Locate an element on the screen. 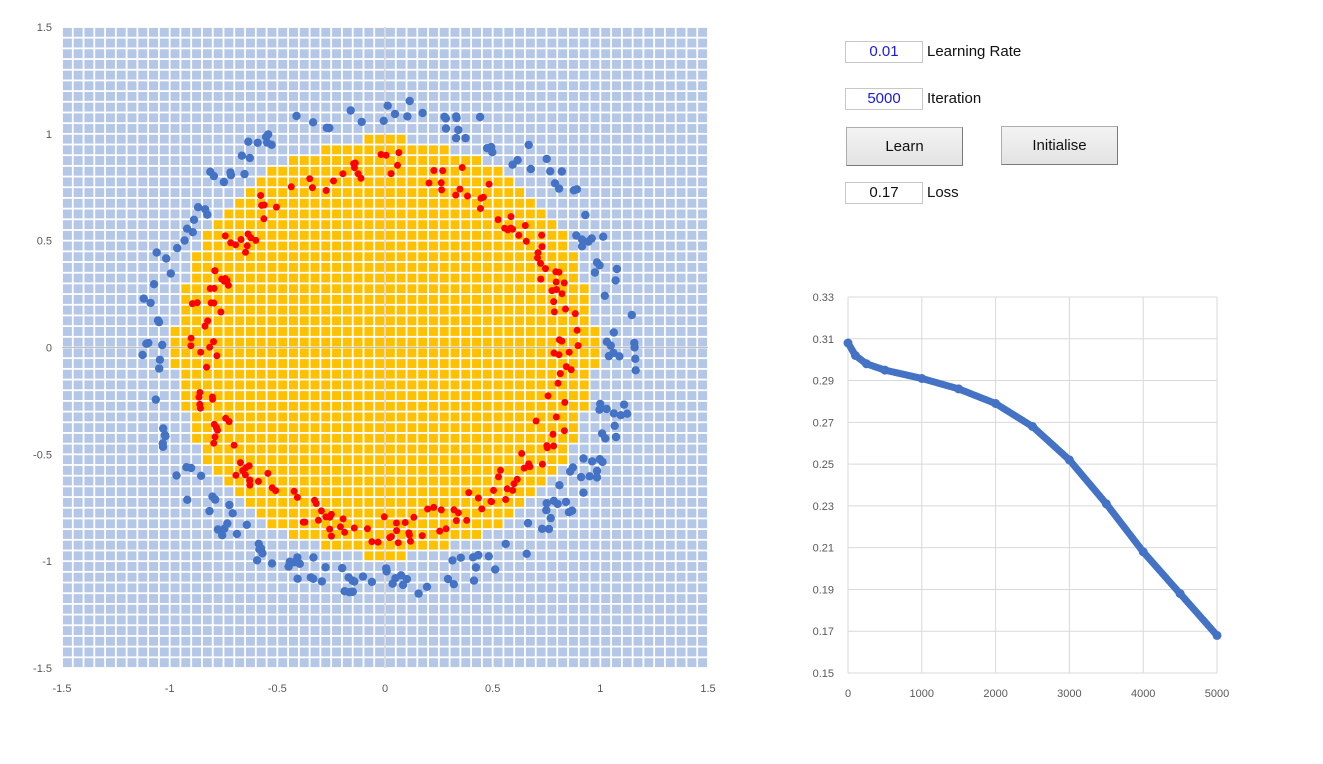 The width and height of the screenshot is (1323, 764). iteration-input: 5000 is located at coordinates (884, 99).